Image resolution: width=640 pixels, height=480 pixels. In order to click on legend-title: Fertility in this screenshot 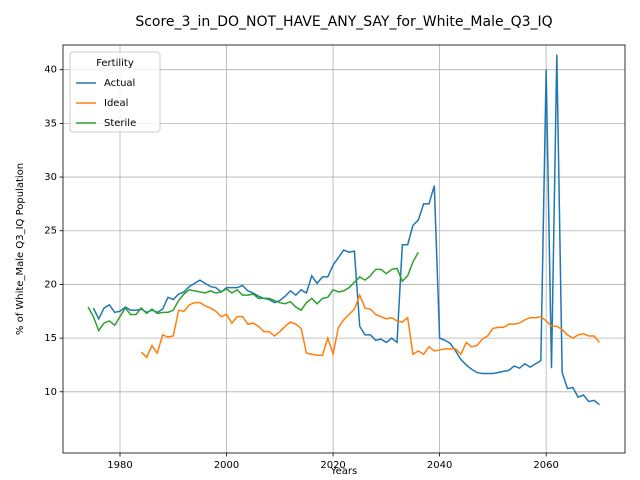, I will do `click(115, 63)`.